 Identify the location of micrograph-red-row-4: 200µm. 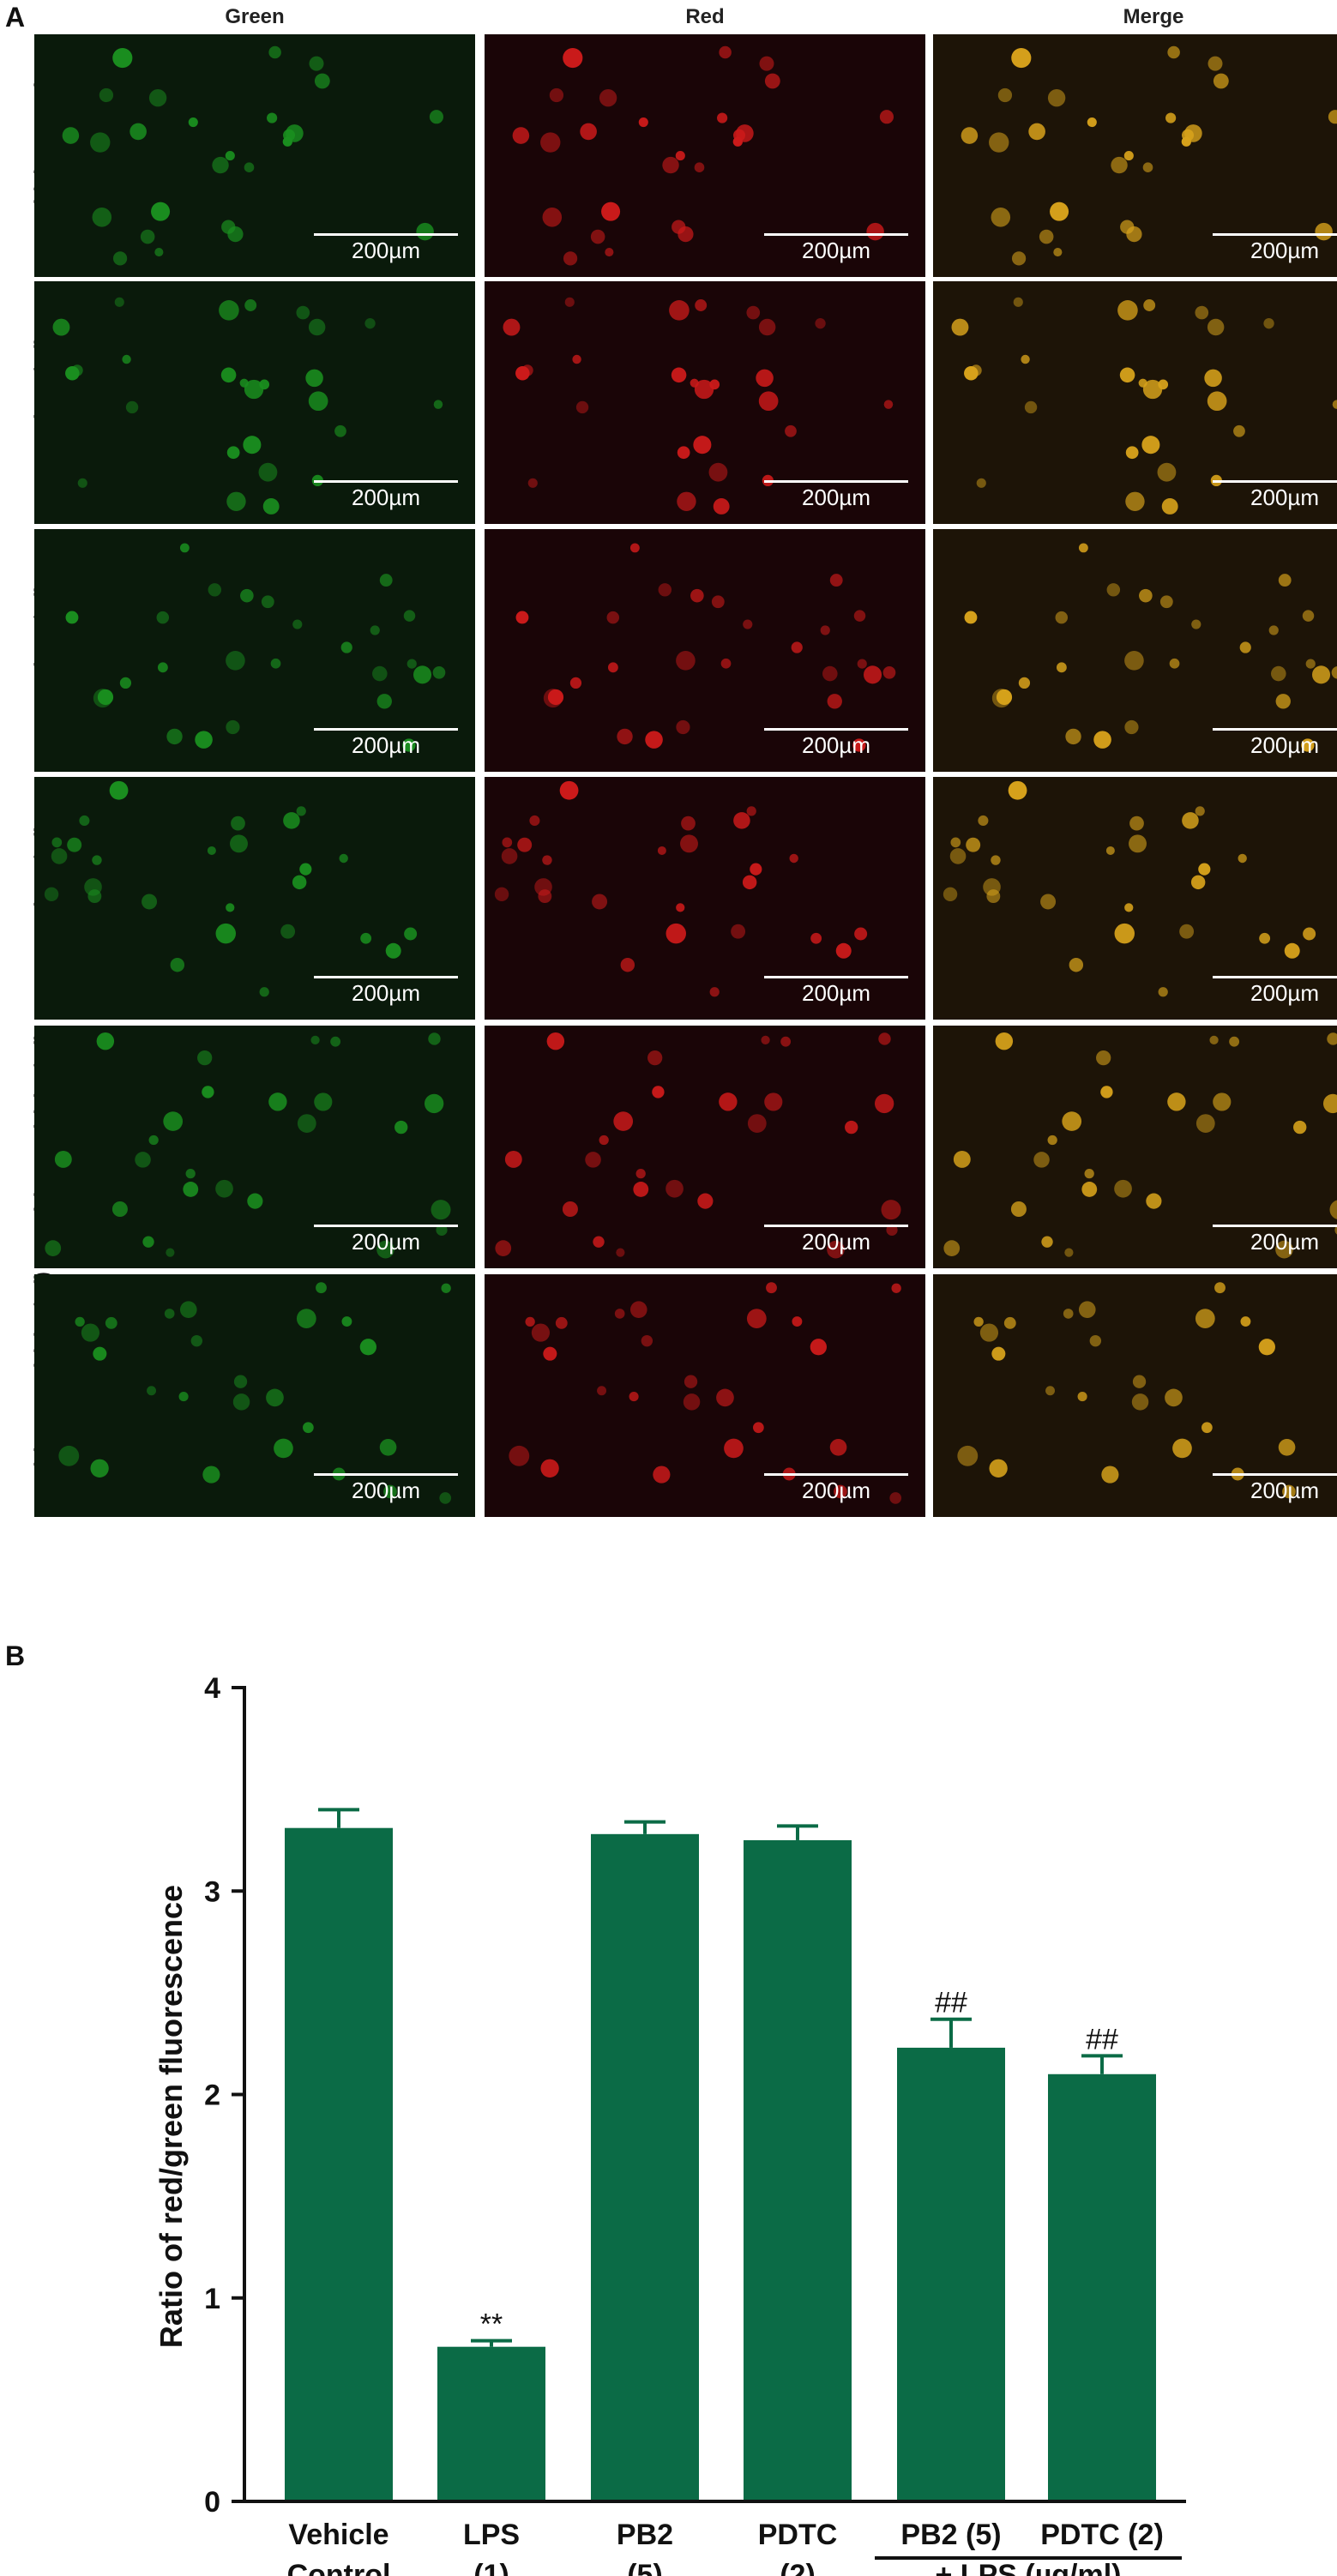
(705, 898).